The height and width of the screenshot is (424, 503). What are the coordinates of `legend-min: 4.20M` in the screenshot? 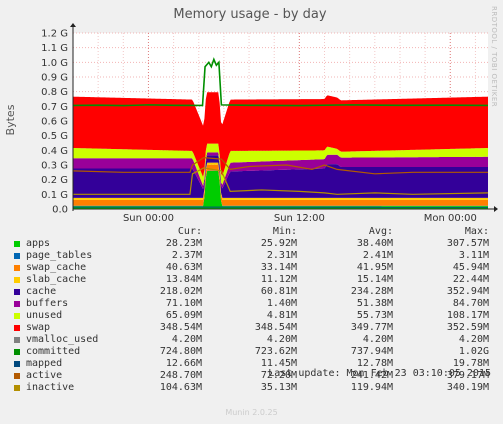 It's located at (281, 339).